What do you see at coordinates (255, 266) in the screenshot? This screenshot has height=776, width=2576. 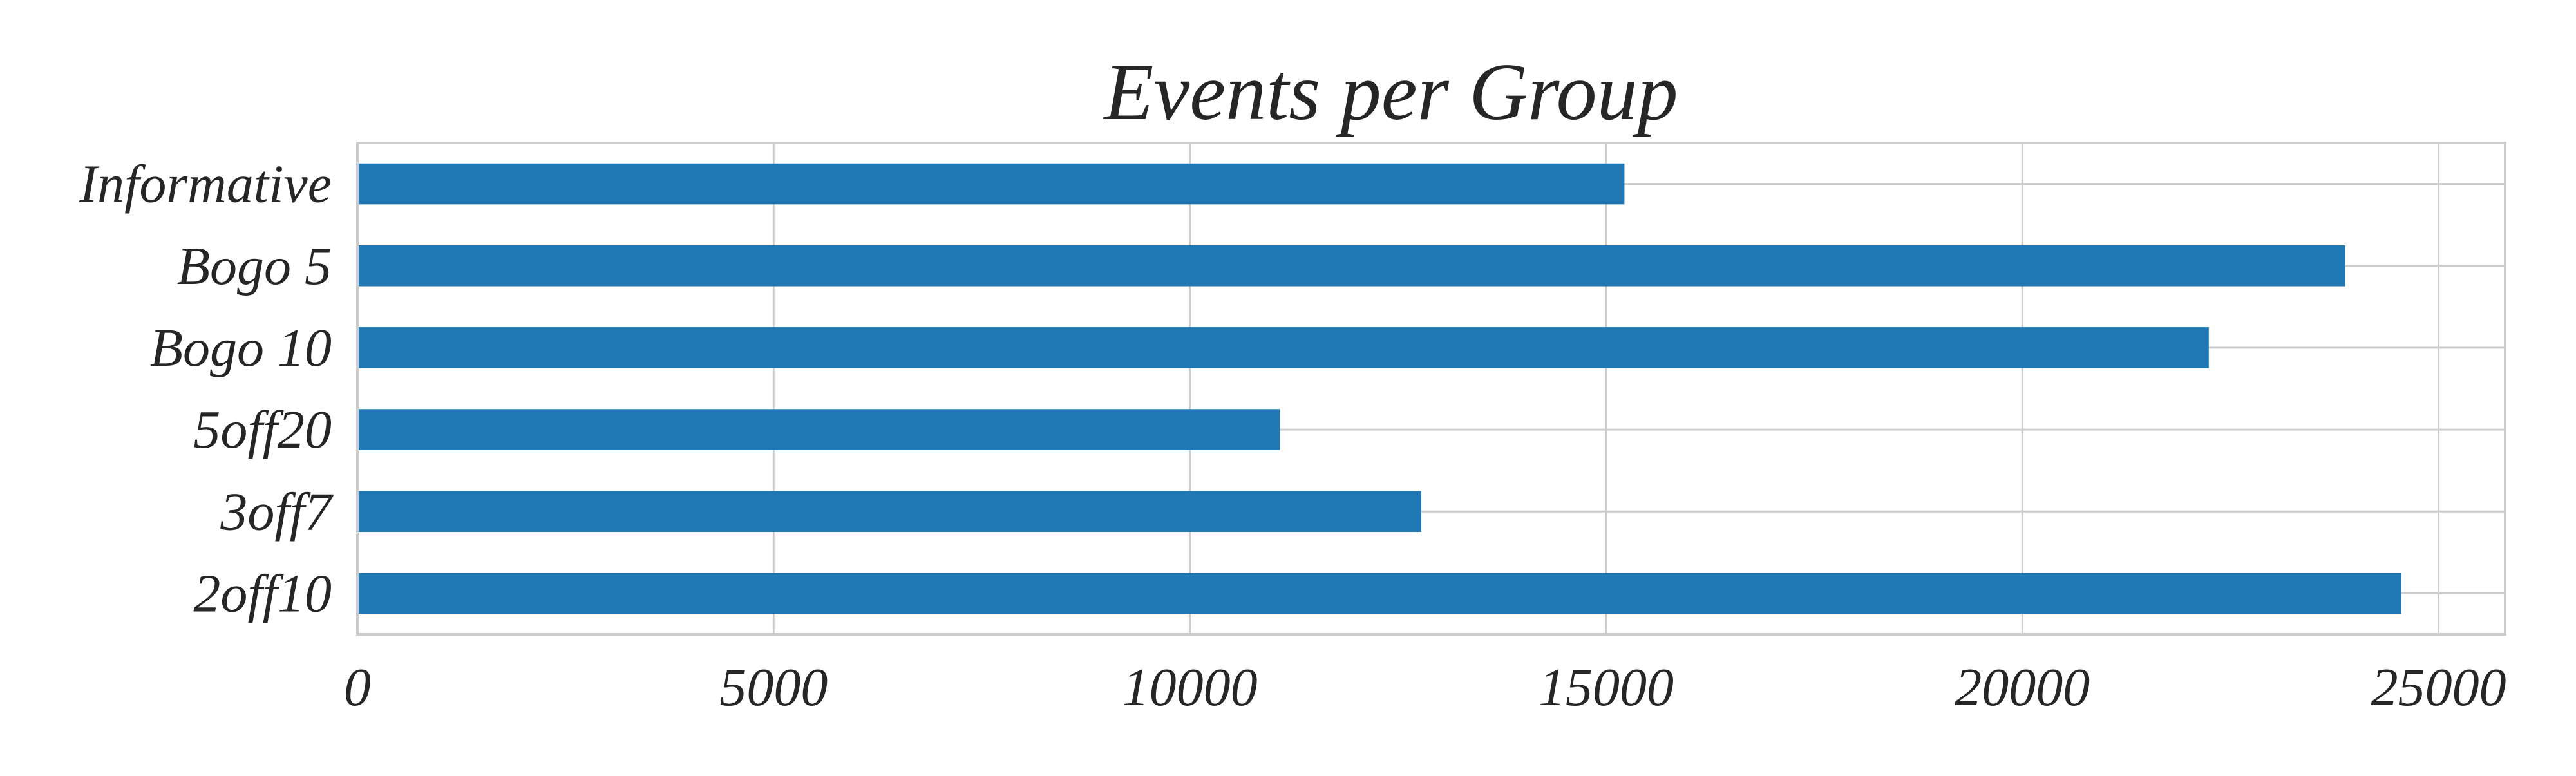 I see `category-label: Bogo 5` at bounding box center [255, 266].